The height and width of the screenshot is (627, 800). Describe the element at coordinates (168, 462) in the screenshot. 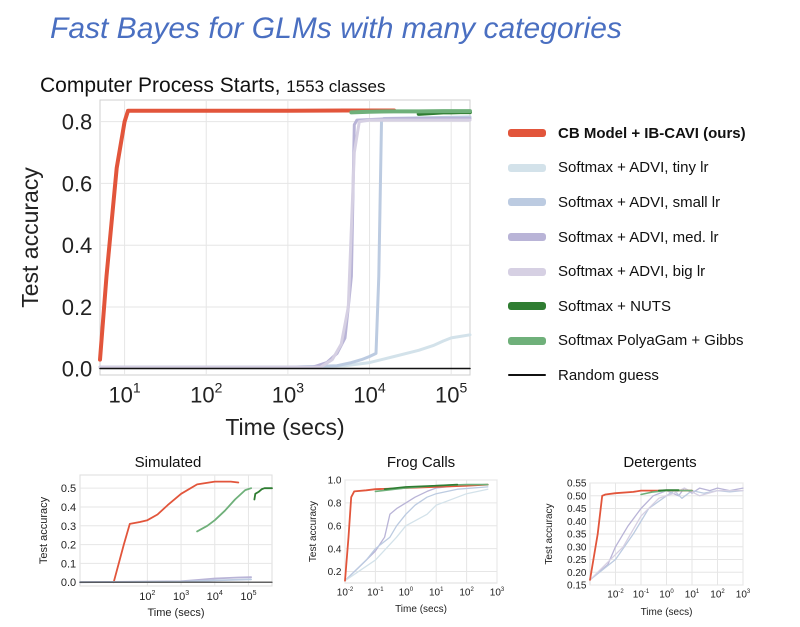

I see `chart-title: Simulated` at that location.